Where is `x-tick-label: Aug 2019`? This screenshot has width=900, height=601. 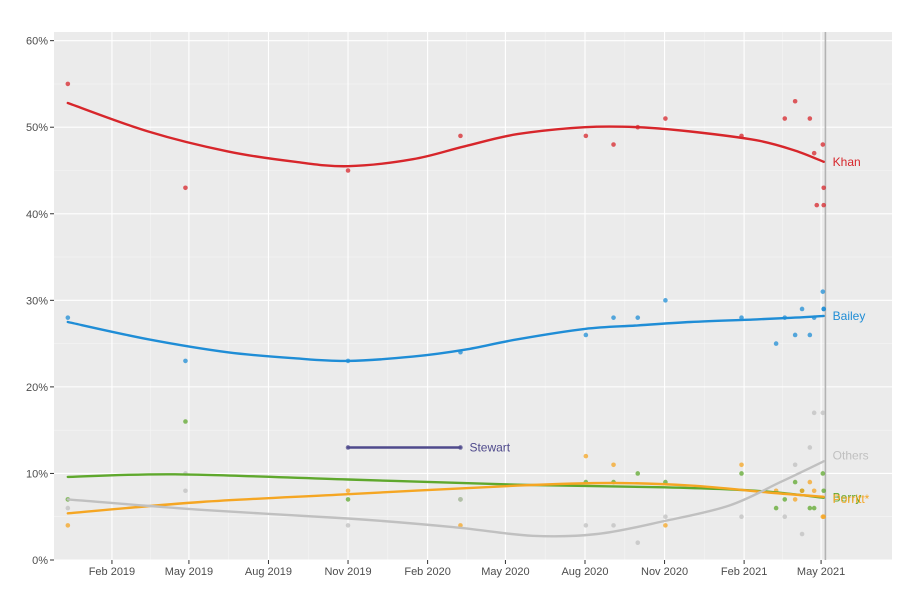 x-tick-label: Aug 2019 is located at coordinates (268, 572).